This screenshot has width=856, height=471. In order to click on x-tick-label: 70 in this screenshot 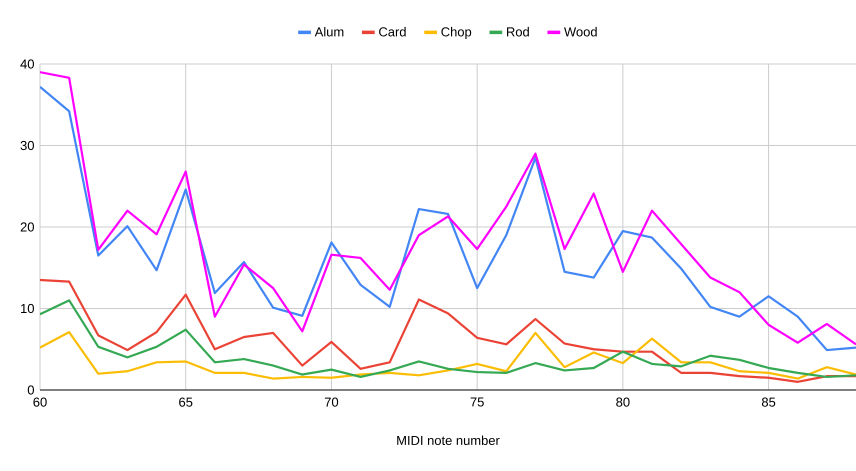, I will do `click(331, 402)`.